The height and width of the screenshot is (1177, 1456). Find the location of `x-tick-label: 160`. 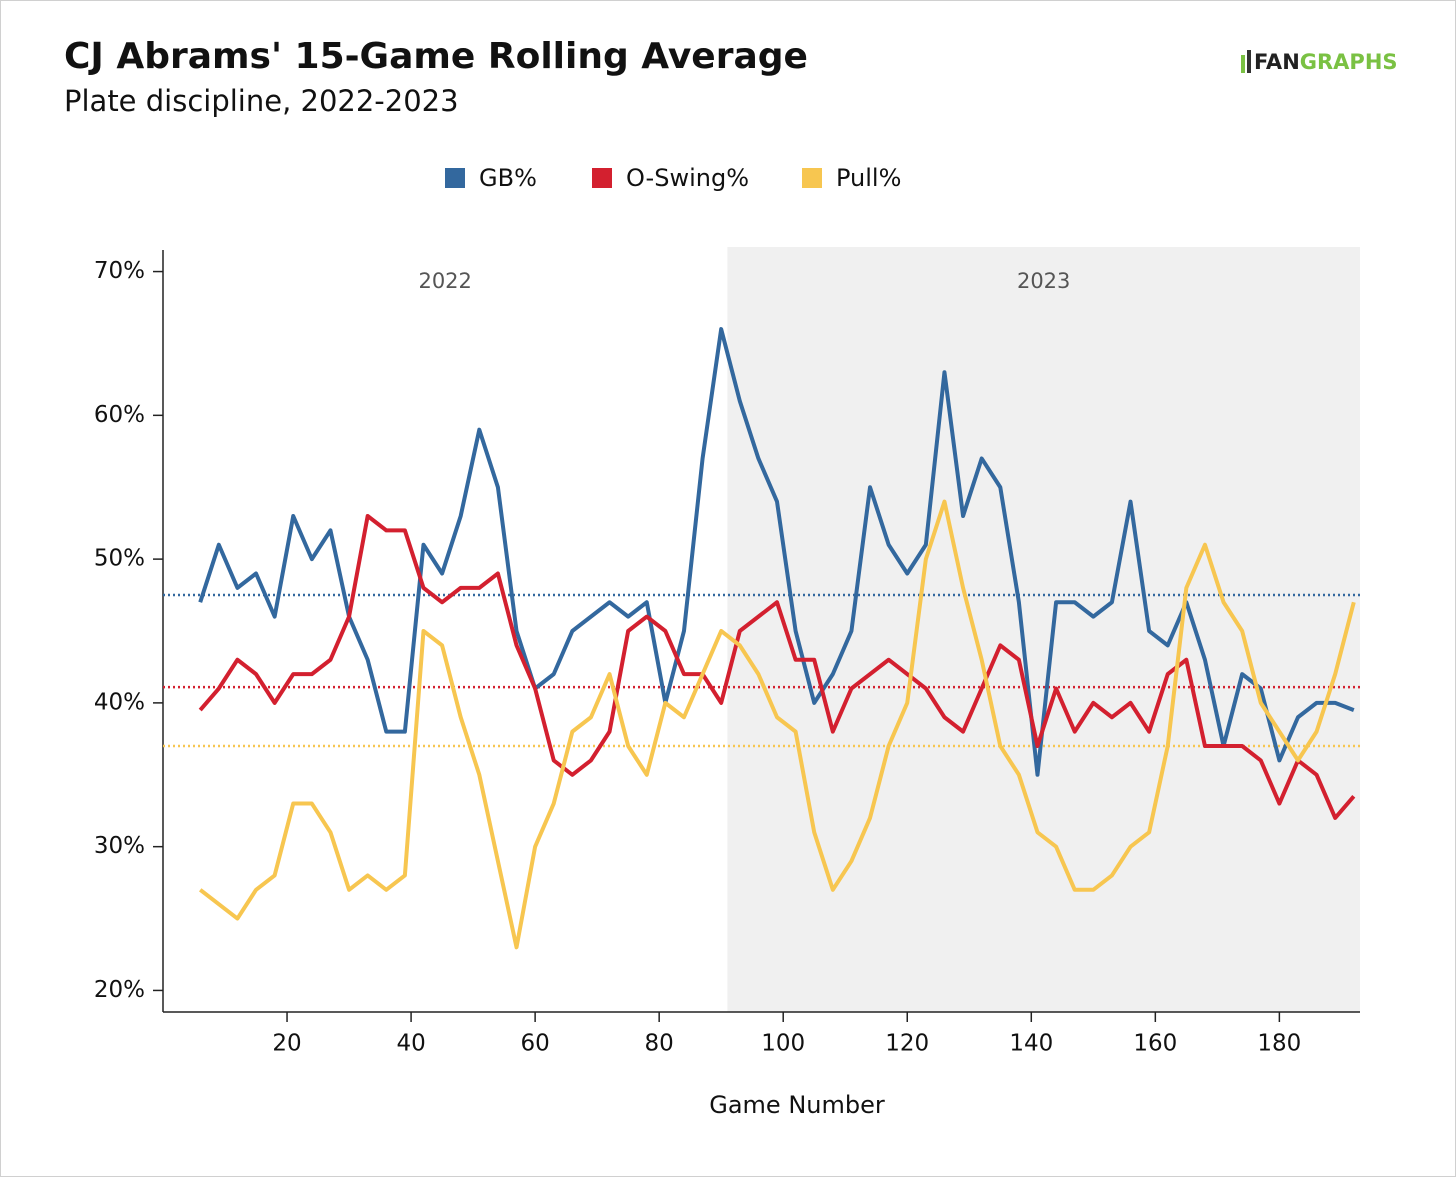

x-tick-label: 160 is located at coordinates (1155, 1044).